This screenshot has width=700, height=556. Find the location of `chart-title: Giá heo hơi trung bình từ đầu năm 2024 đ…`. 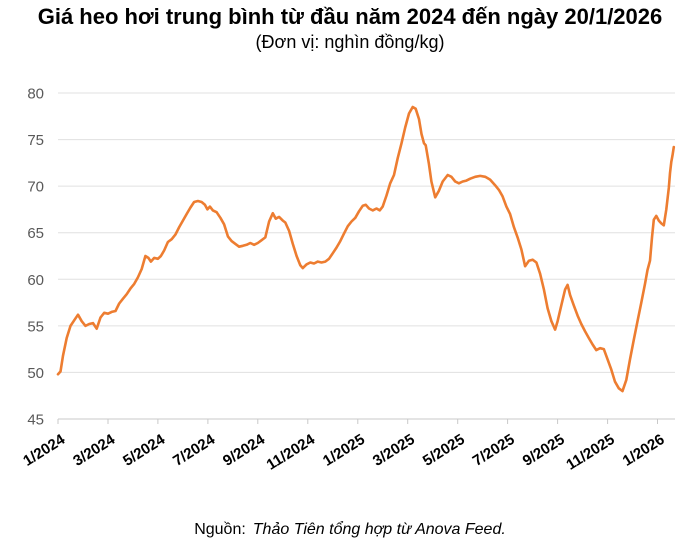

chart-title: Giá heo hơi trung bình từ đầu năm 2024 đ… is located at coordinates (350, 16).